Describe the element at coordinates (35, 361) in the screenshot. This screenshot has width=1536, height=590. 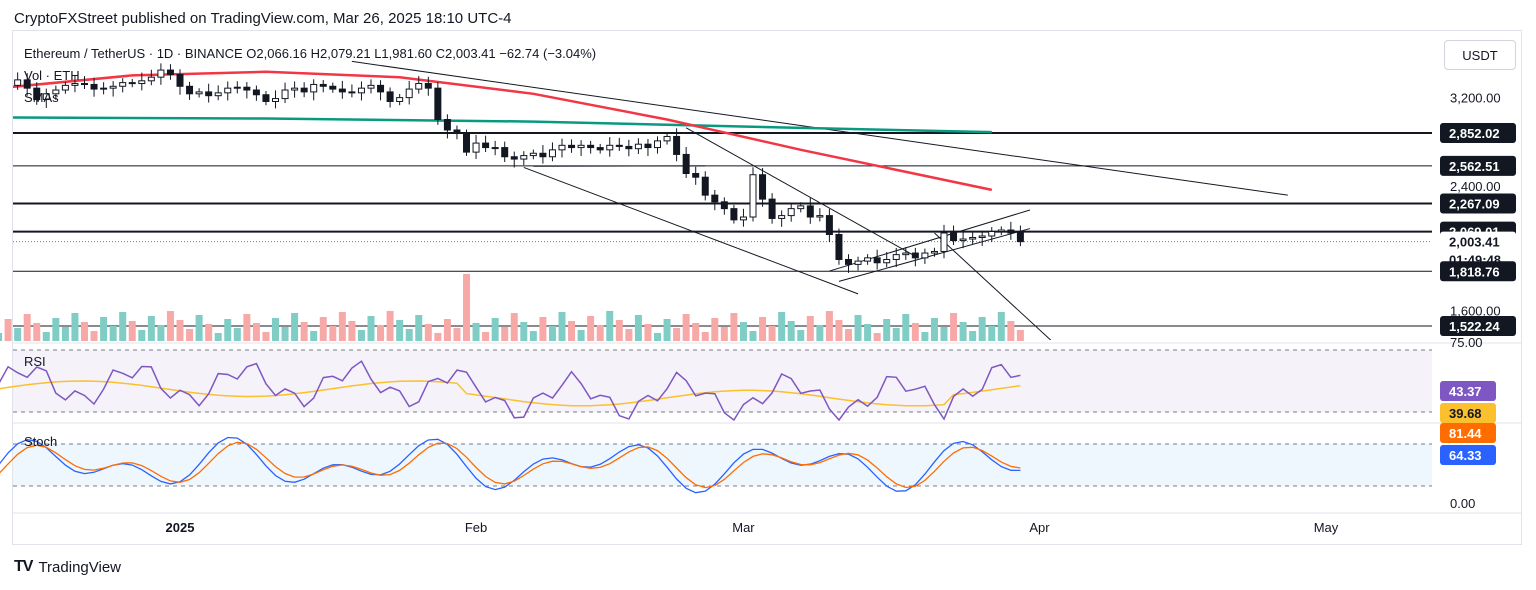
I see `rsi-legend: RSI` at that location.